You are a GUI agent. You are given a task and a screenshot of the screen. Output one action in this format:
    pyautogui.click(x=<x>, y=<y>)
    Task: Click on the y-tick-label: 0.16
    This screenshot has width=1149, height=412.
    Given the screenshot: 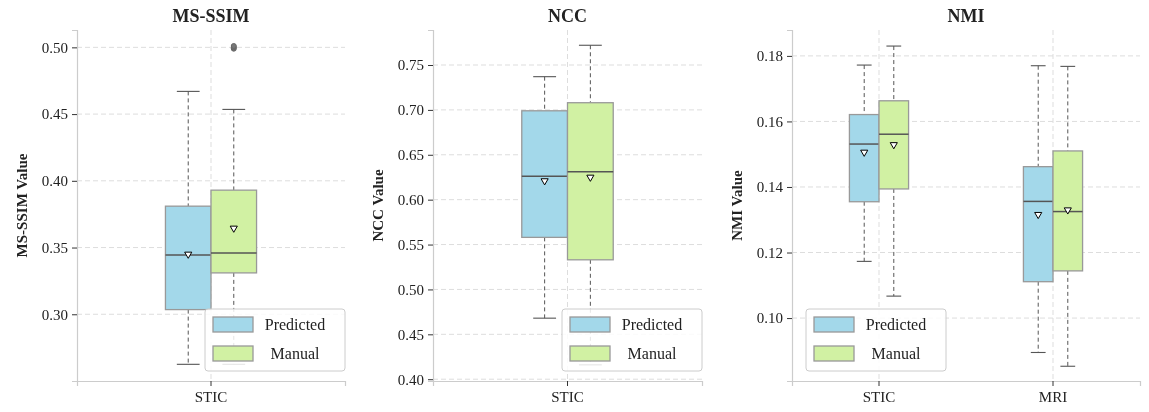 What is the action you would take?
    pyautogui.click(x=770, y=121)
    